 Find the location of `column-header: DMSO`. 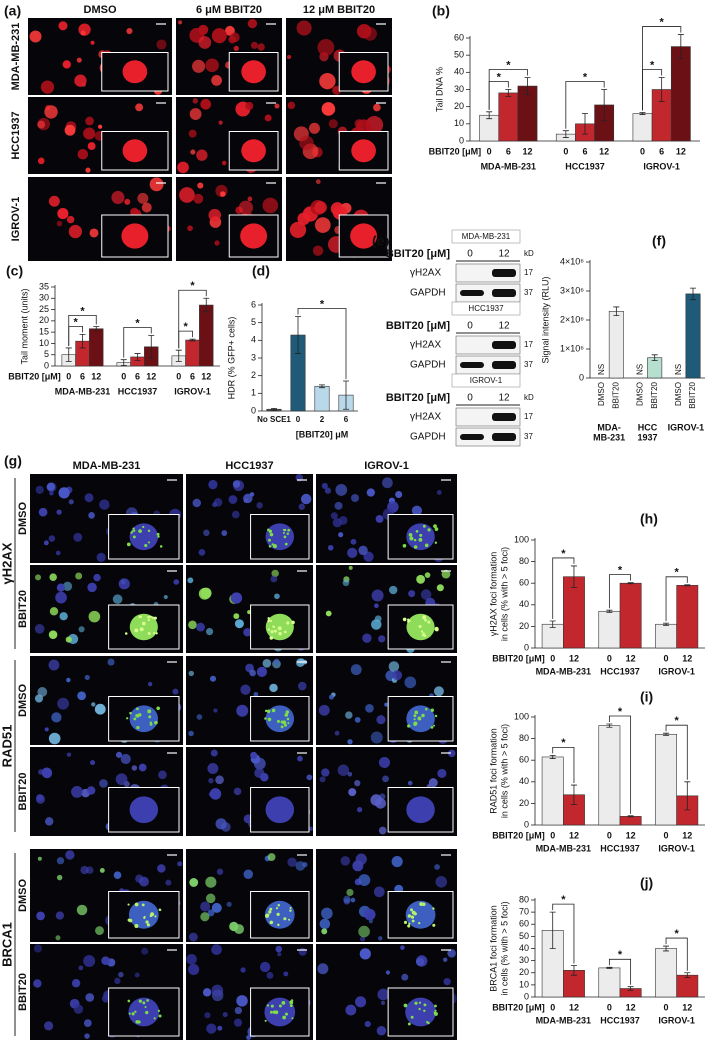

column-header: DMSO is located at coordinates (100, 10).